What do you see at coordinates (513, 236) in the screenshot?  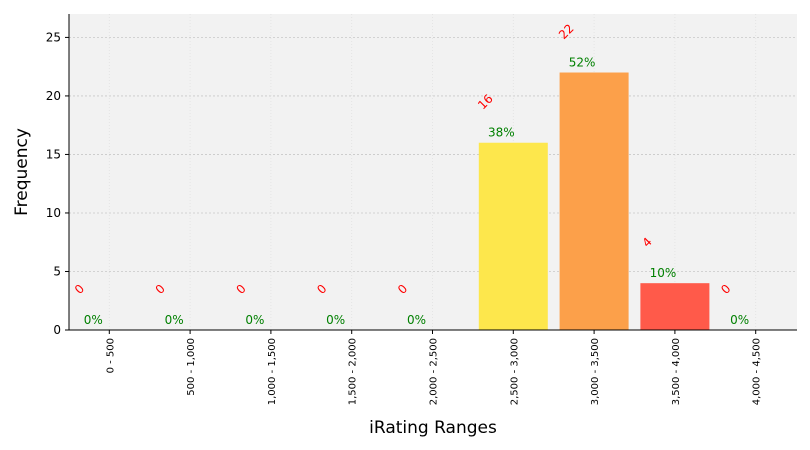 I see `bar-2,500 - 3,000` at bounding box center [513, 236].